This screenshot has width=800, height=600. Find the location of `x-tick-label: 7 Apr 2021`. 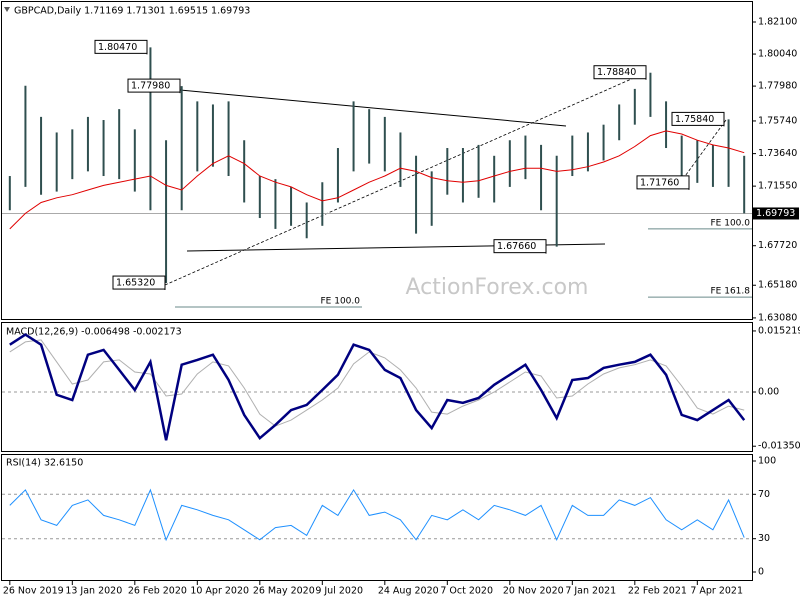

x-tick-label: 7 Apr 2021 is located at coordinates (716, 591).